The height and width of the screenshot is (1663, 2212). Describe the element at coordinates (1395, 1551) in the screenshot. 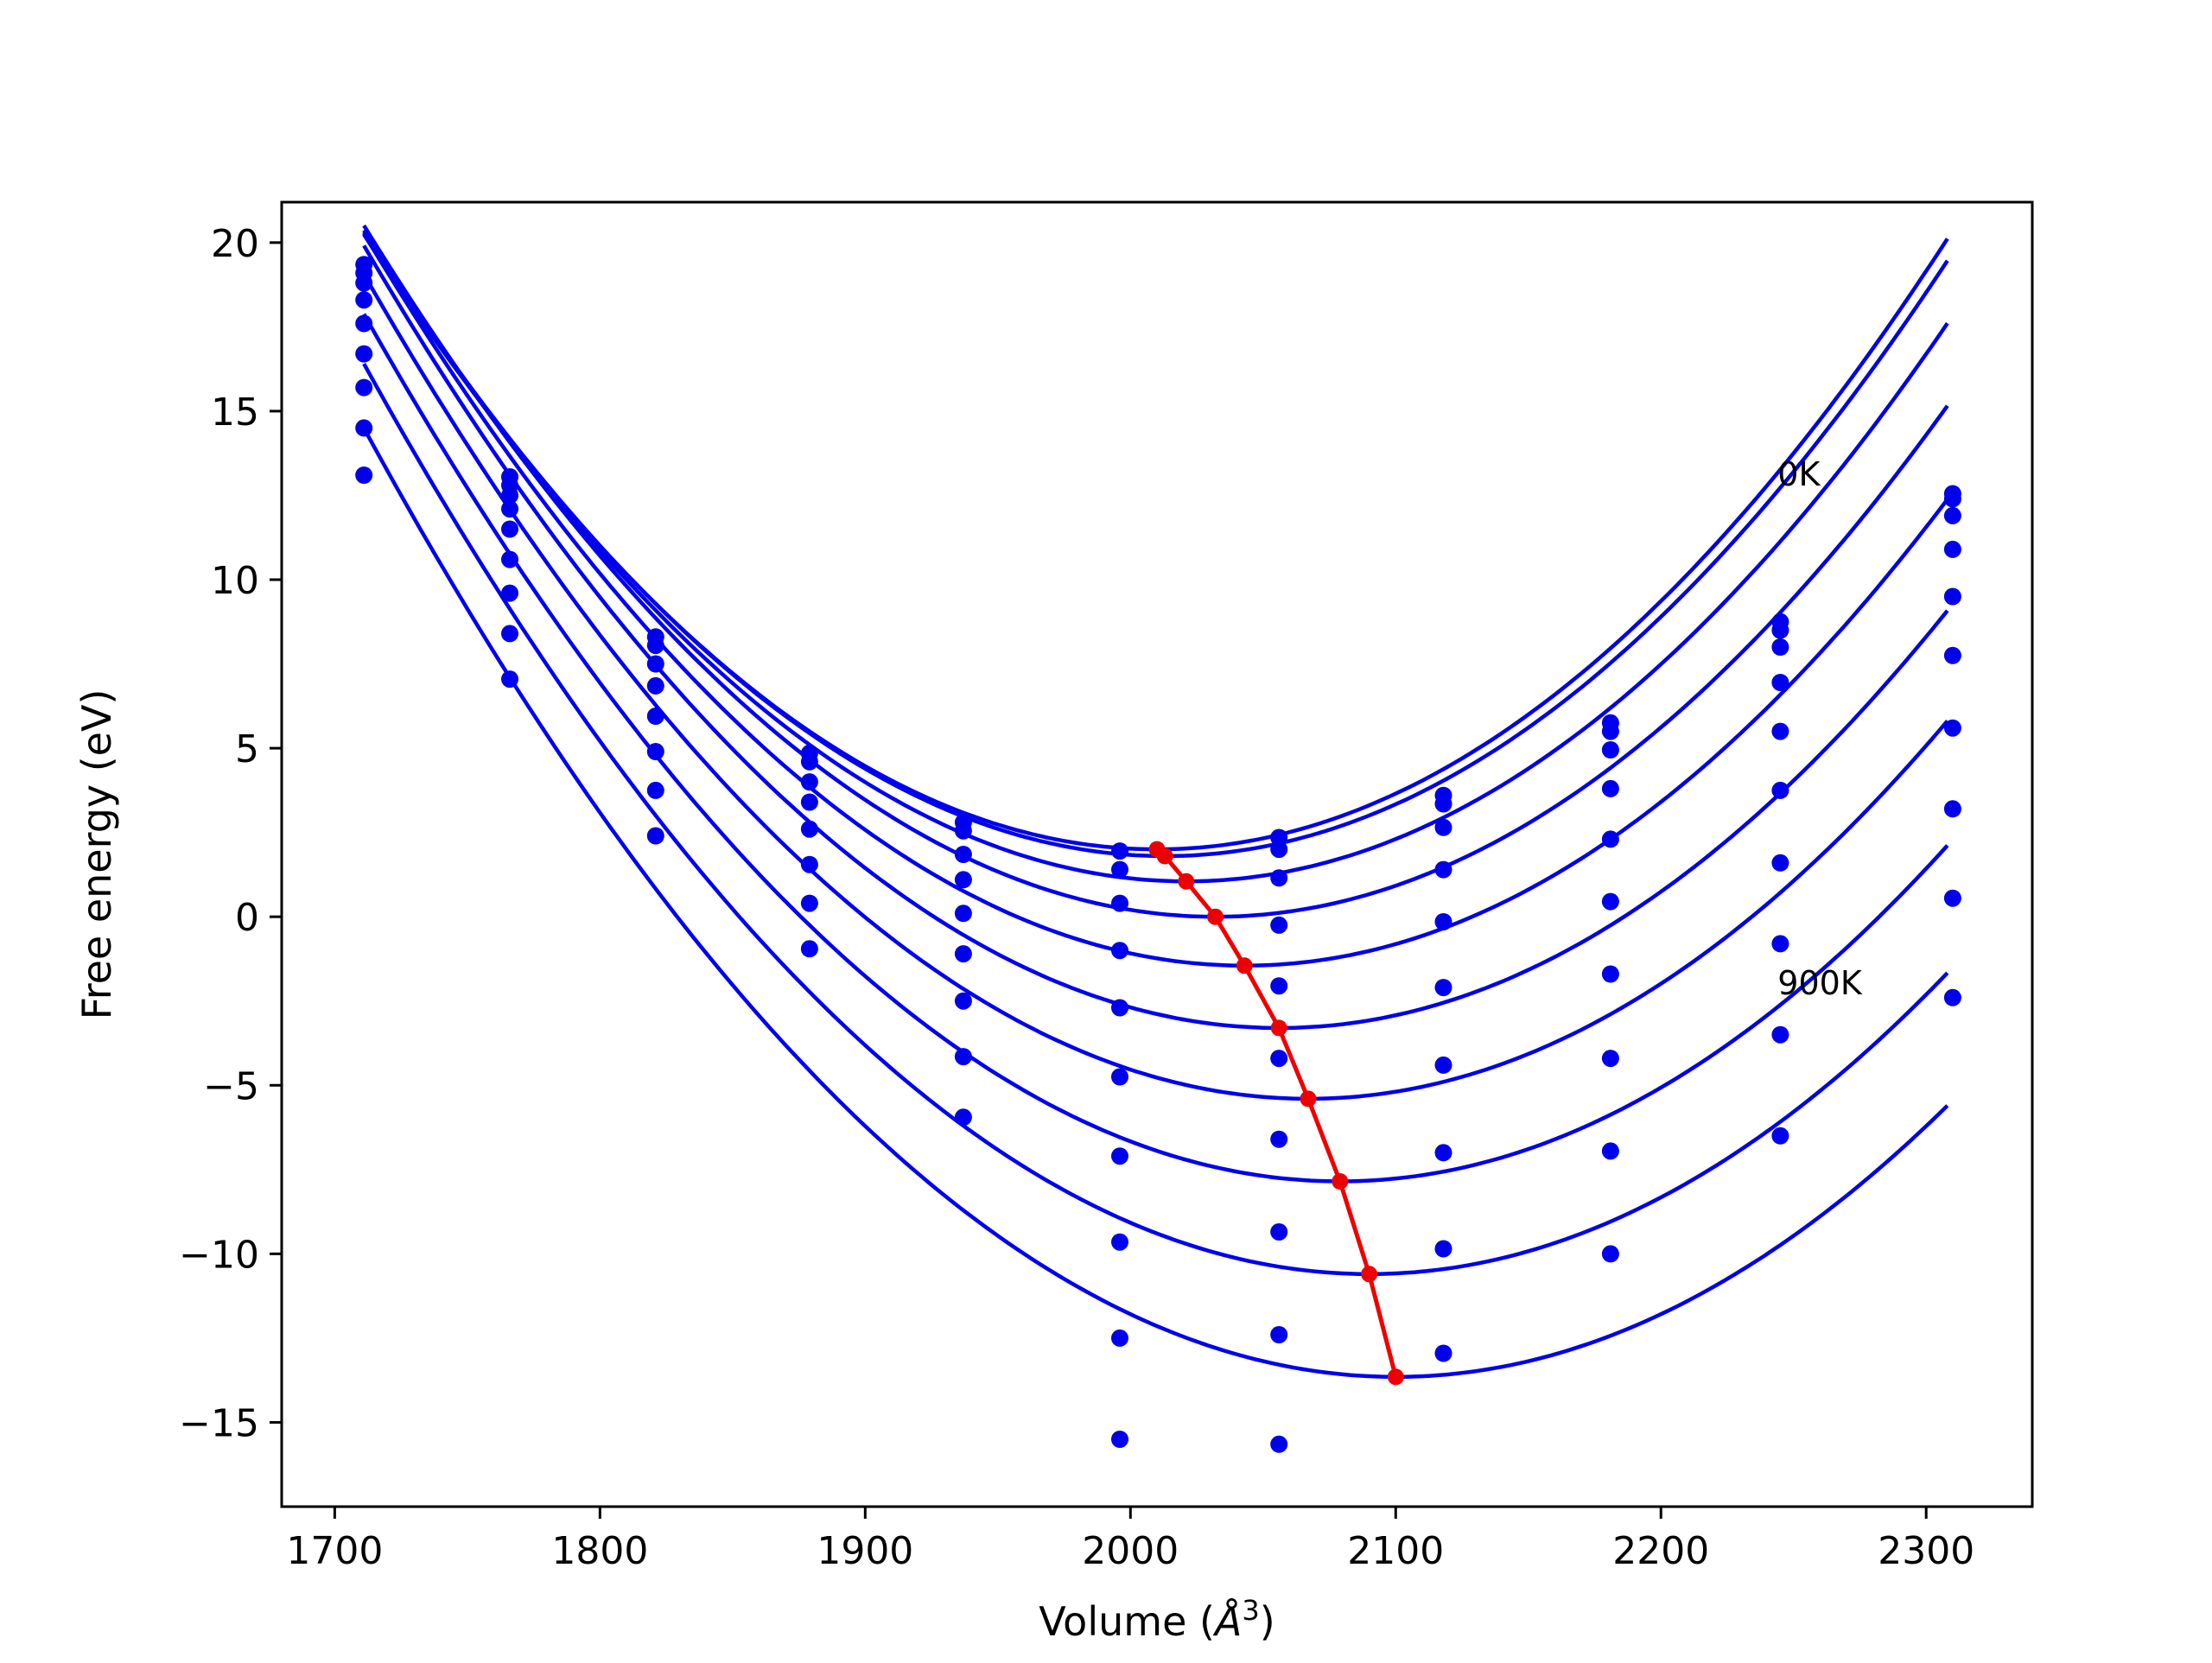

I see `x-tick-label-2100: 2100` at that location.